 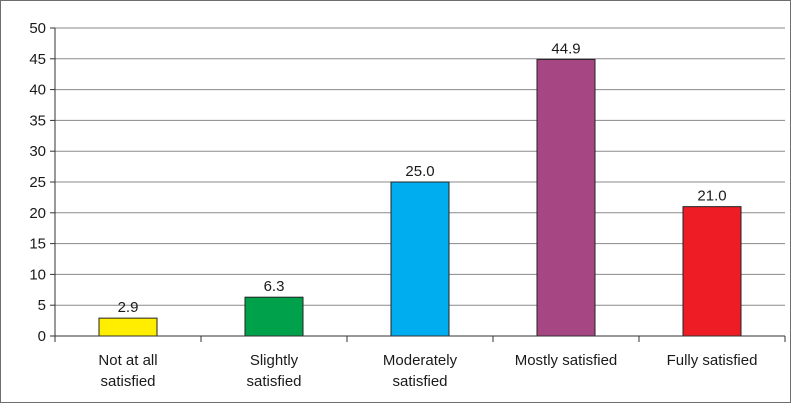 I want to click on x-category-label: Mostly satisfied, so click(x=566, y=360).